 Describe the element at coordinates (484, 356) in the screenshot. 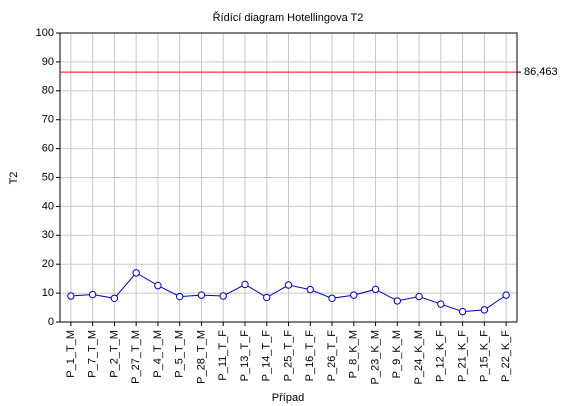

I see `x-tick-label: P_15_K_F` at that location.